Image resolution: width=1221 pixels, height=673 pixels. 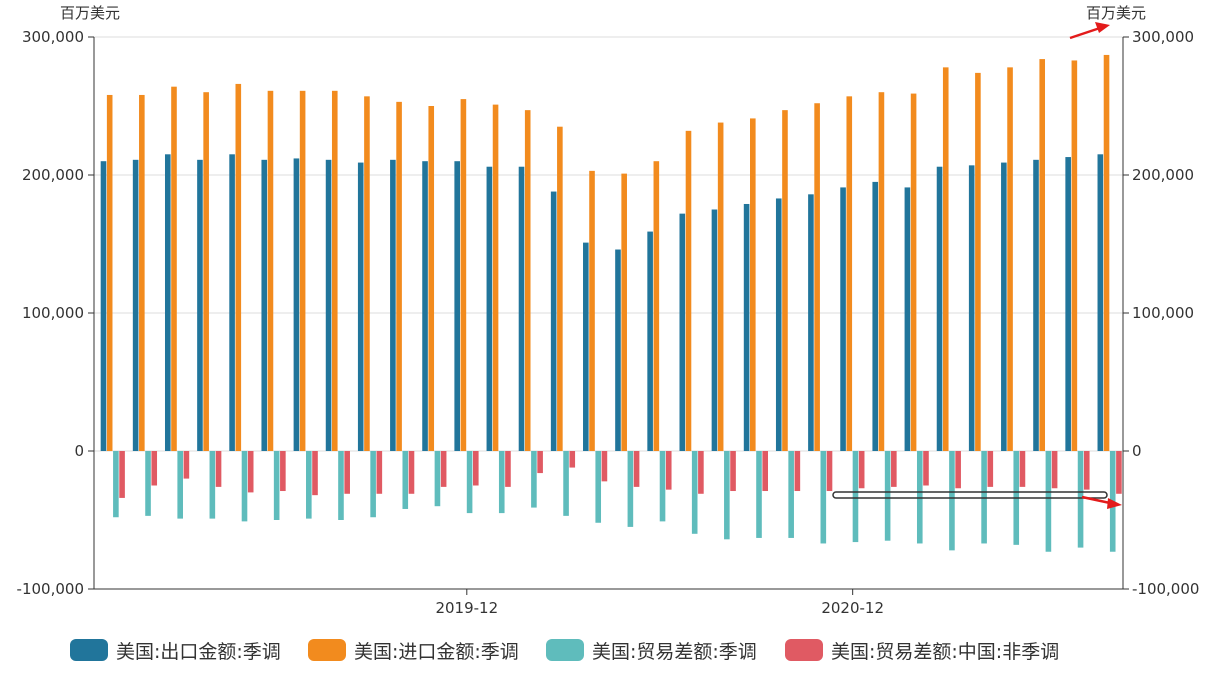 What do you see at coordinates (50, 589) in the screenshot?
I see `y-tick-label-left: -100,000` at bounding box center [50, 589].